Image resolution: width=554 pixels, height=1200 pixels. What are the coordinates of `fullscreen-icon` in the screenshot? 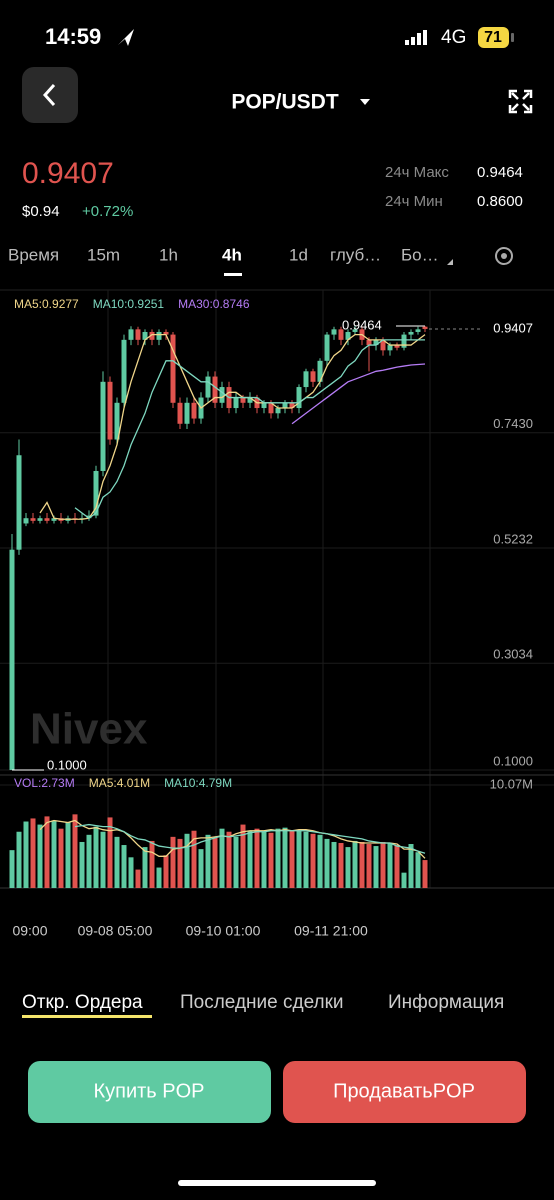 It's located at (520, 101).